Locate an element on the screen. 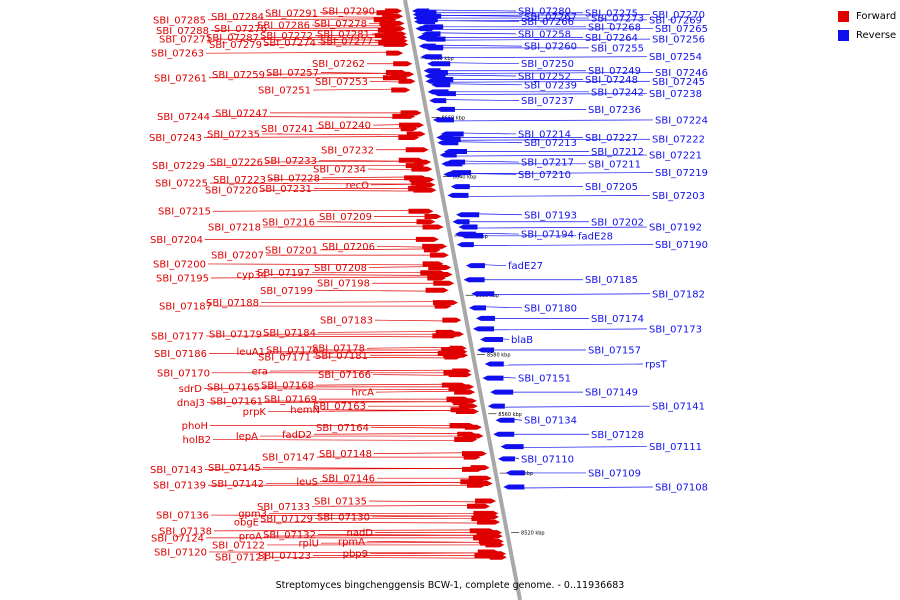 Image resolution: width=900 pixels, height=600 pixels. reverse-gene-label: SBI_07242 is located at coordinates (617, 92).